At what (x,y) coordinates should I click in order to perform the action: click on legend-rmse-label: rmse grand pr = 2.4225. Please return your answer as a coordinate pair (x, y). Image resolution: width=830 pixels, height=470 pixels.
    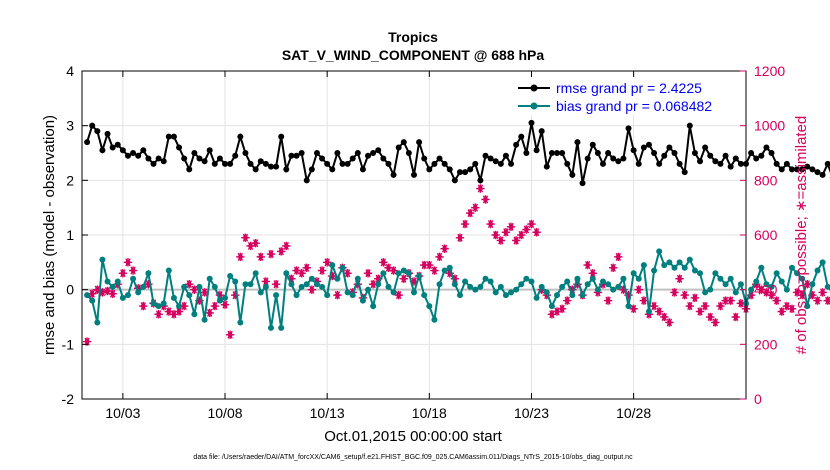
    Looking at the image, I should click on (629, 88).